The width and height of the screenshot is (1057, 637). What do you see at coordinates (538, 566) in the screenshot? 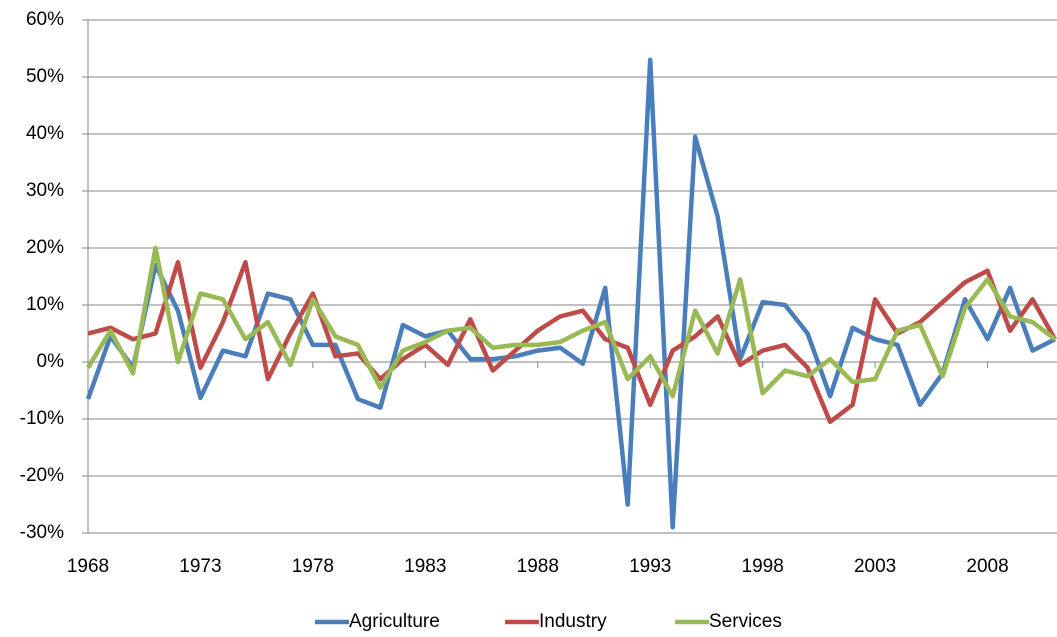
I see `x-tick-label: 1988` at bounding box center [538, 566].